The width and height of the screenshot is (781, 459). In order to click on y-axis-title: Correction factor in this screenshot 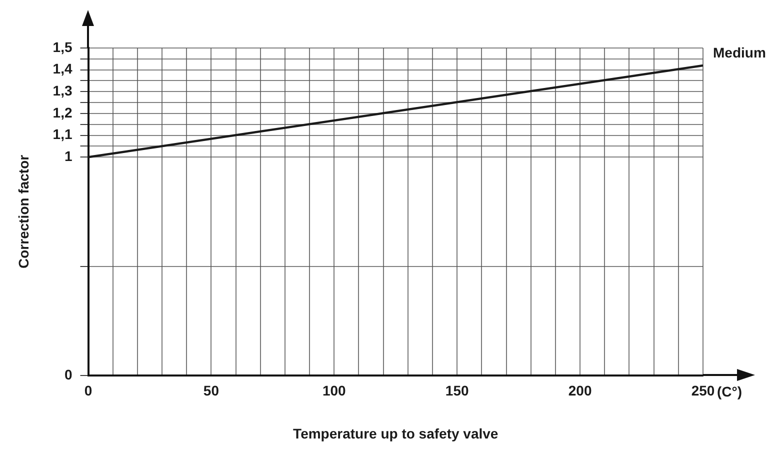, I will do `click(23, 211)`.